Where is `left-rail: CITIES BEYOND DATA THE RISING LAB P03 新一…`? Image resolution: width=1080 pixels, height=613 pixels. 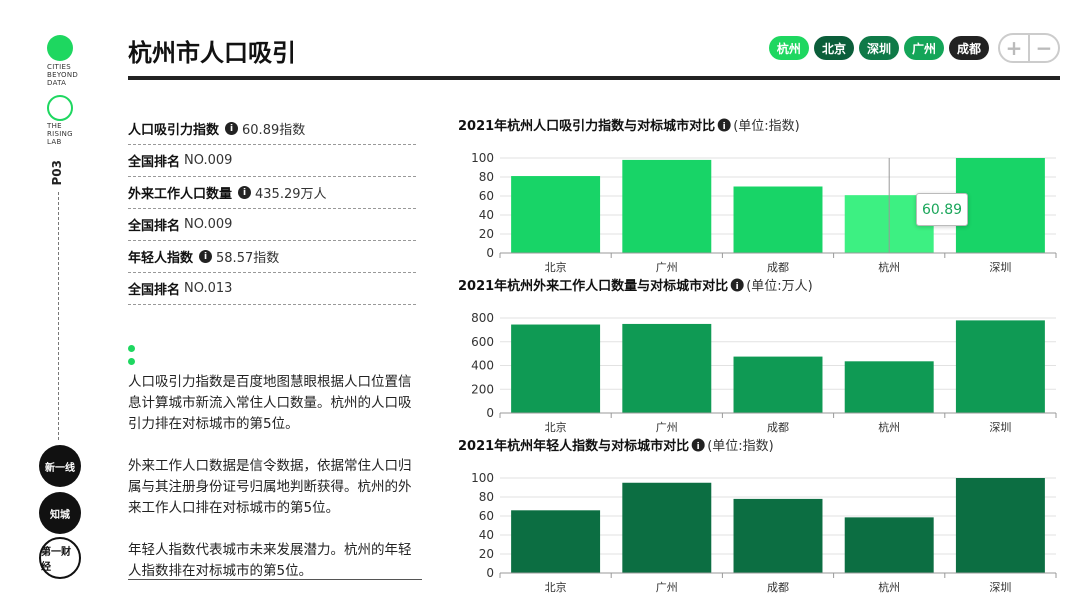
left-rail: CITIES BEYOND DATA THE RISING LAB P03 新一… is located at coordinates (55, 306).